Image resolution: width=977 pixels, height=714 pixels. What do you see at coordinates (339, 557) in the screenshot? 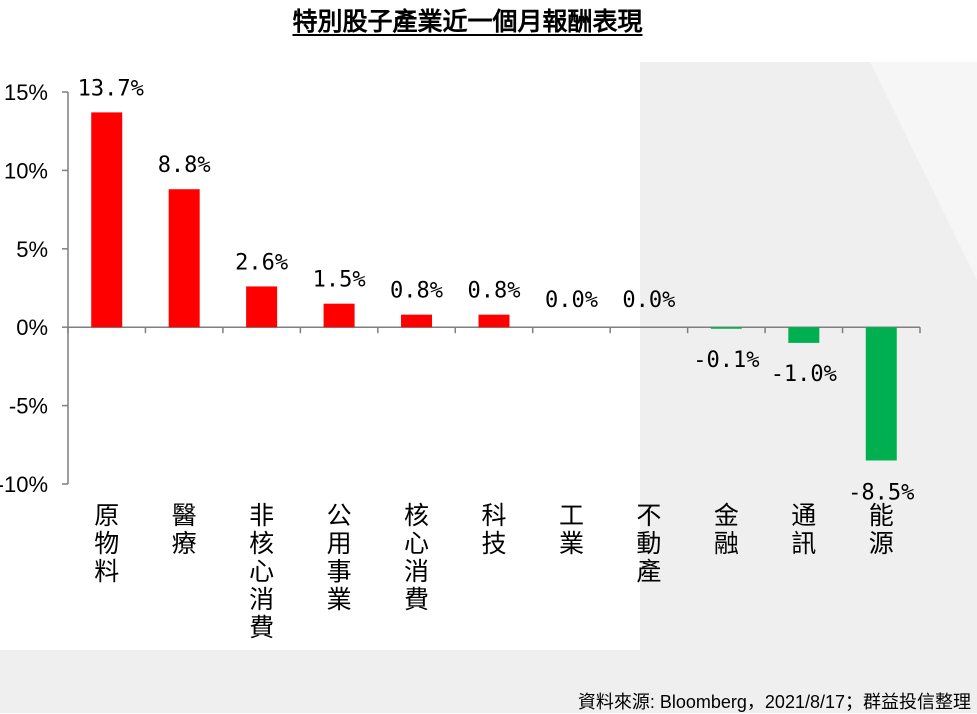
I see `category-label: 公用事業` at bounding box center [339, 557].